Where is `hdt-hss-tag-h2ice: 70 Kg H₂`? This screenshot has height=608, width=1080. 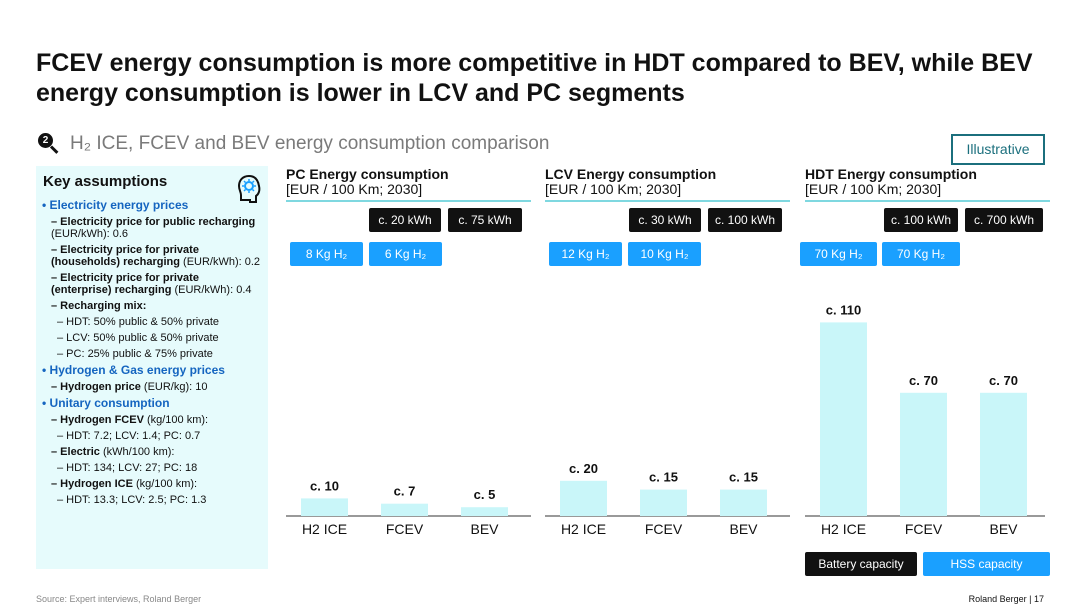 hdt-hss-tag-h2ice: 70 Kg H₂ is located at coordinates (838, 254).